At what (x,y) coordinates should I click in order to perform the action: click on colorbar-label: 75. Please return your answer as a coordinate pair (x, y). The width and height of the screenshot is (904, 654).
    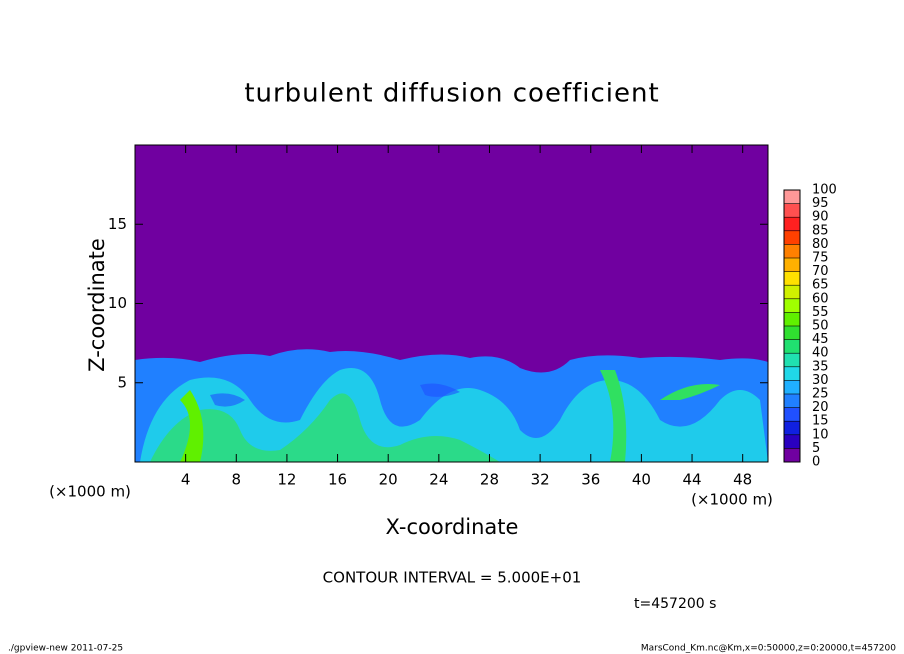
    Looking at the image, I should click on (820, 258).